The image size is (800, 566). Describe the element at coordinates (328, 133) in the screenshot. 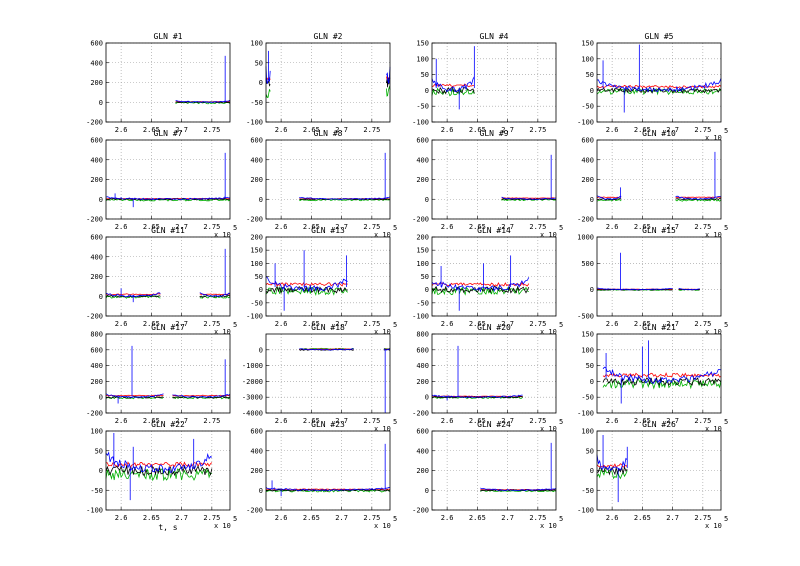

I see `subplot-title: GLN #8` at that location.